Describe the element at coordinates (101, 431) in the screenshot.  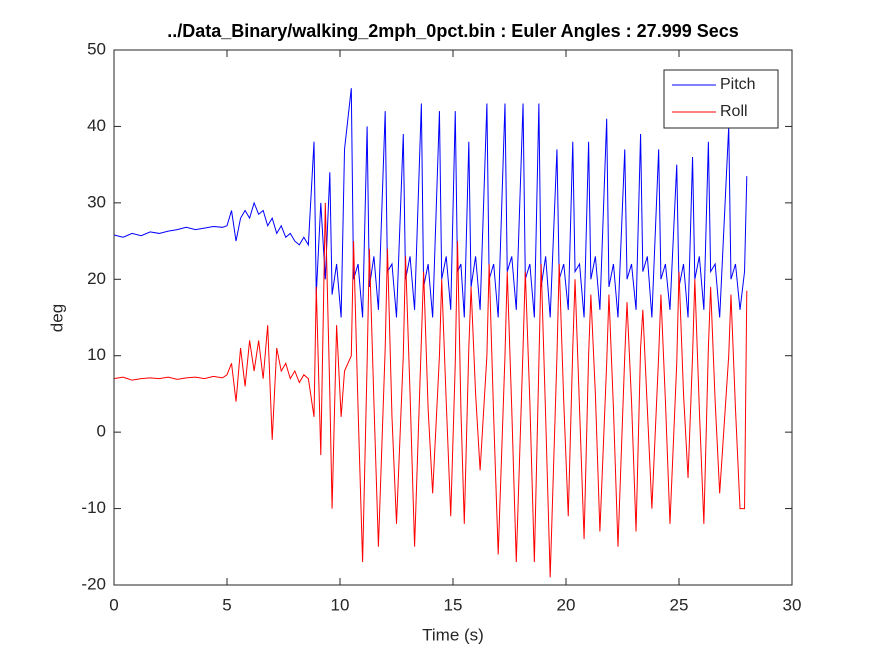
I see `y-tick-label: 0` at that location.